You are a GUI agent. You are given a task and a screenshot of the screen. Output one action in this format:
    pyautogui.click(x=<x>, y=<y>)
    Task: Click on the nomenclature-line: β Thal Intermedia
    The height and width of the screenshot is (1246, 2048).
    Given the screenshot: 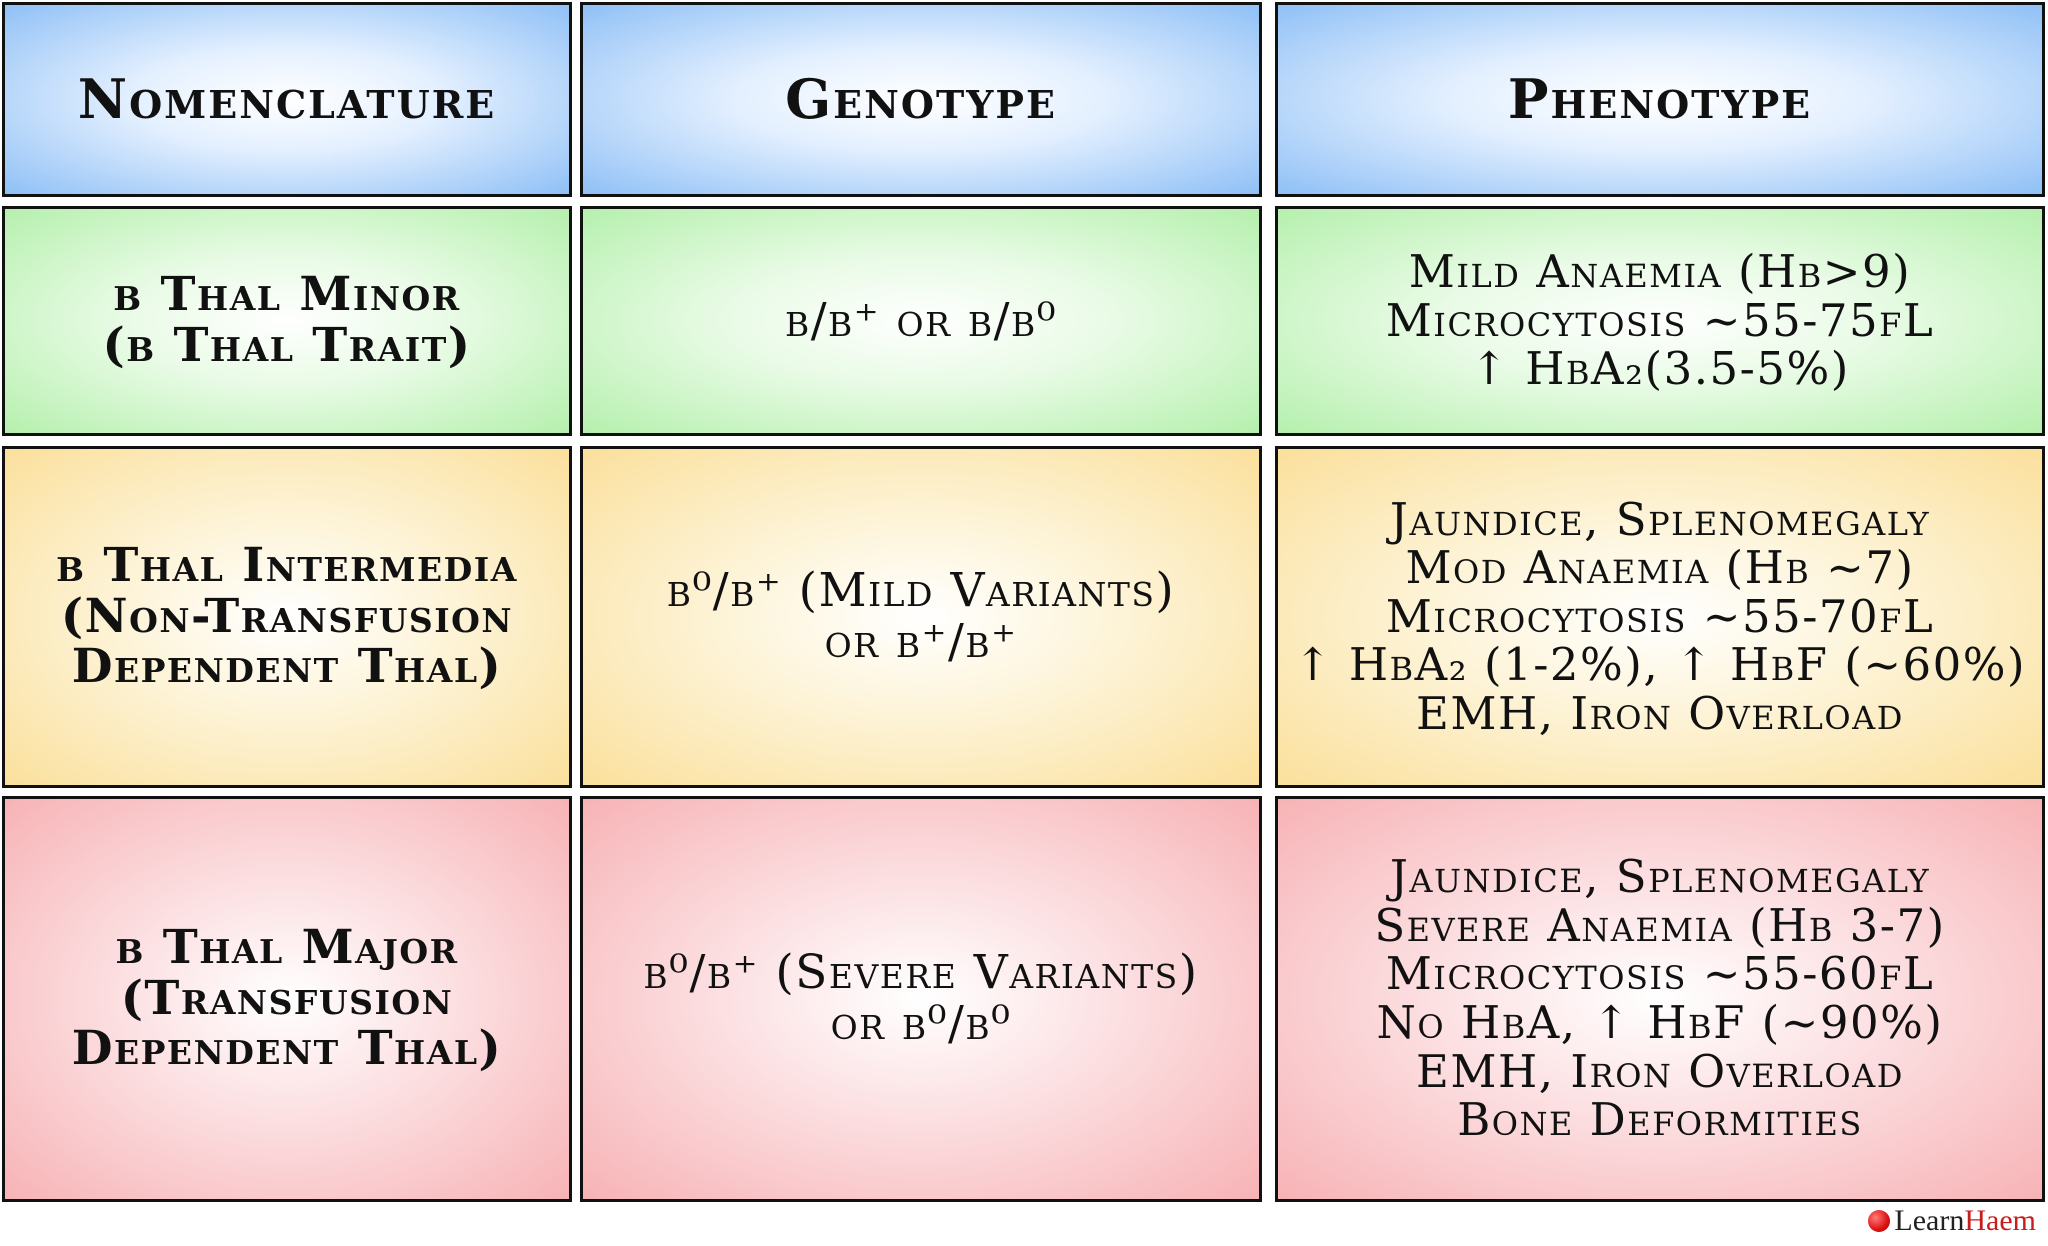 What is the action you would take?
    pyautogui.click(x=287, y=565)
    